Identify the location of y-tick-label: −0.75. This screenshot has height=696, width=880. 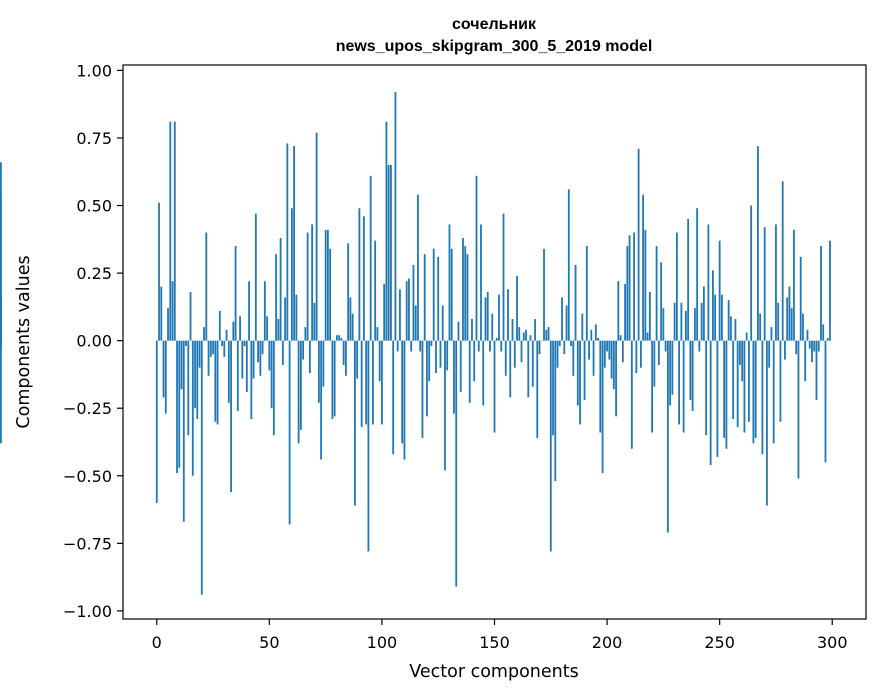
(87, 543).